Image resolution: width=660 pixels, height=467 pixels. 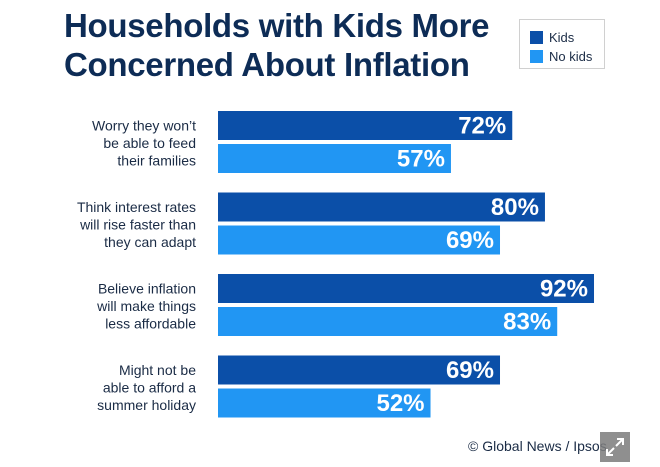 I want to click on value-label-no-kids-1: 69%, so click(x=470, y=240).